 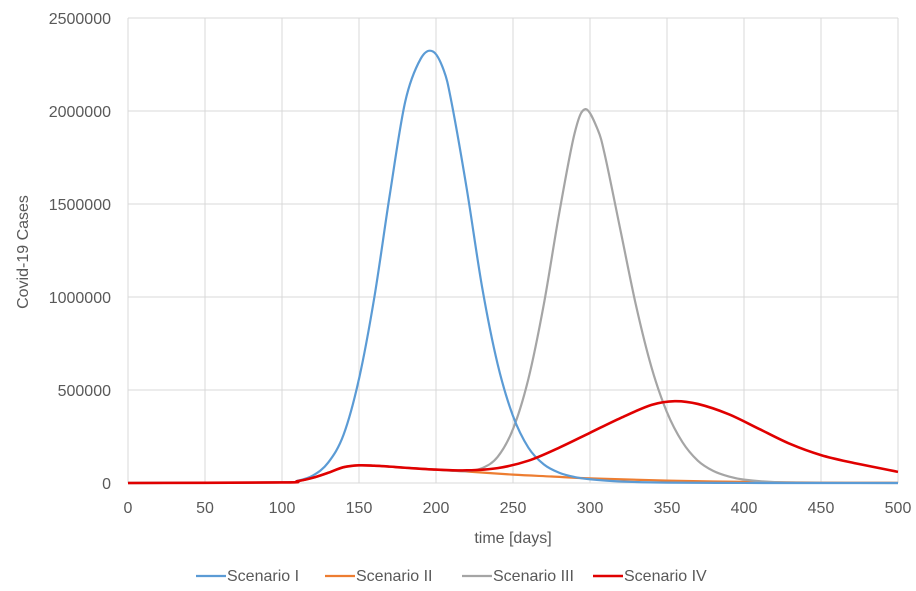 What do you see at coordinates (80, 112) in the screenshot?
I see `y-tick-label: 2000000` at bounding box center [80, 112].